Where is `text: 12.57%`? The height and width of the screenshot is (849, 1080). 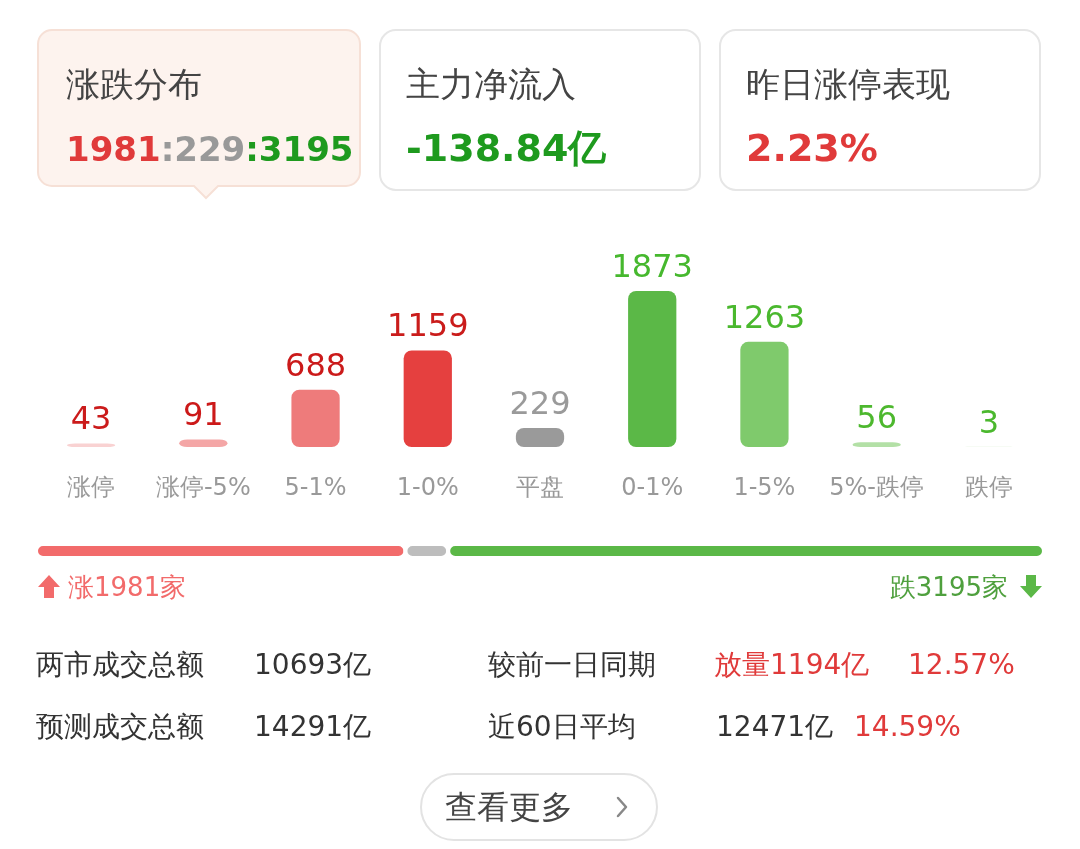 text: 12.57% is located at coordinates (961, 664).